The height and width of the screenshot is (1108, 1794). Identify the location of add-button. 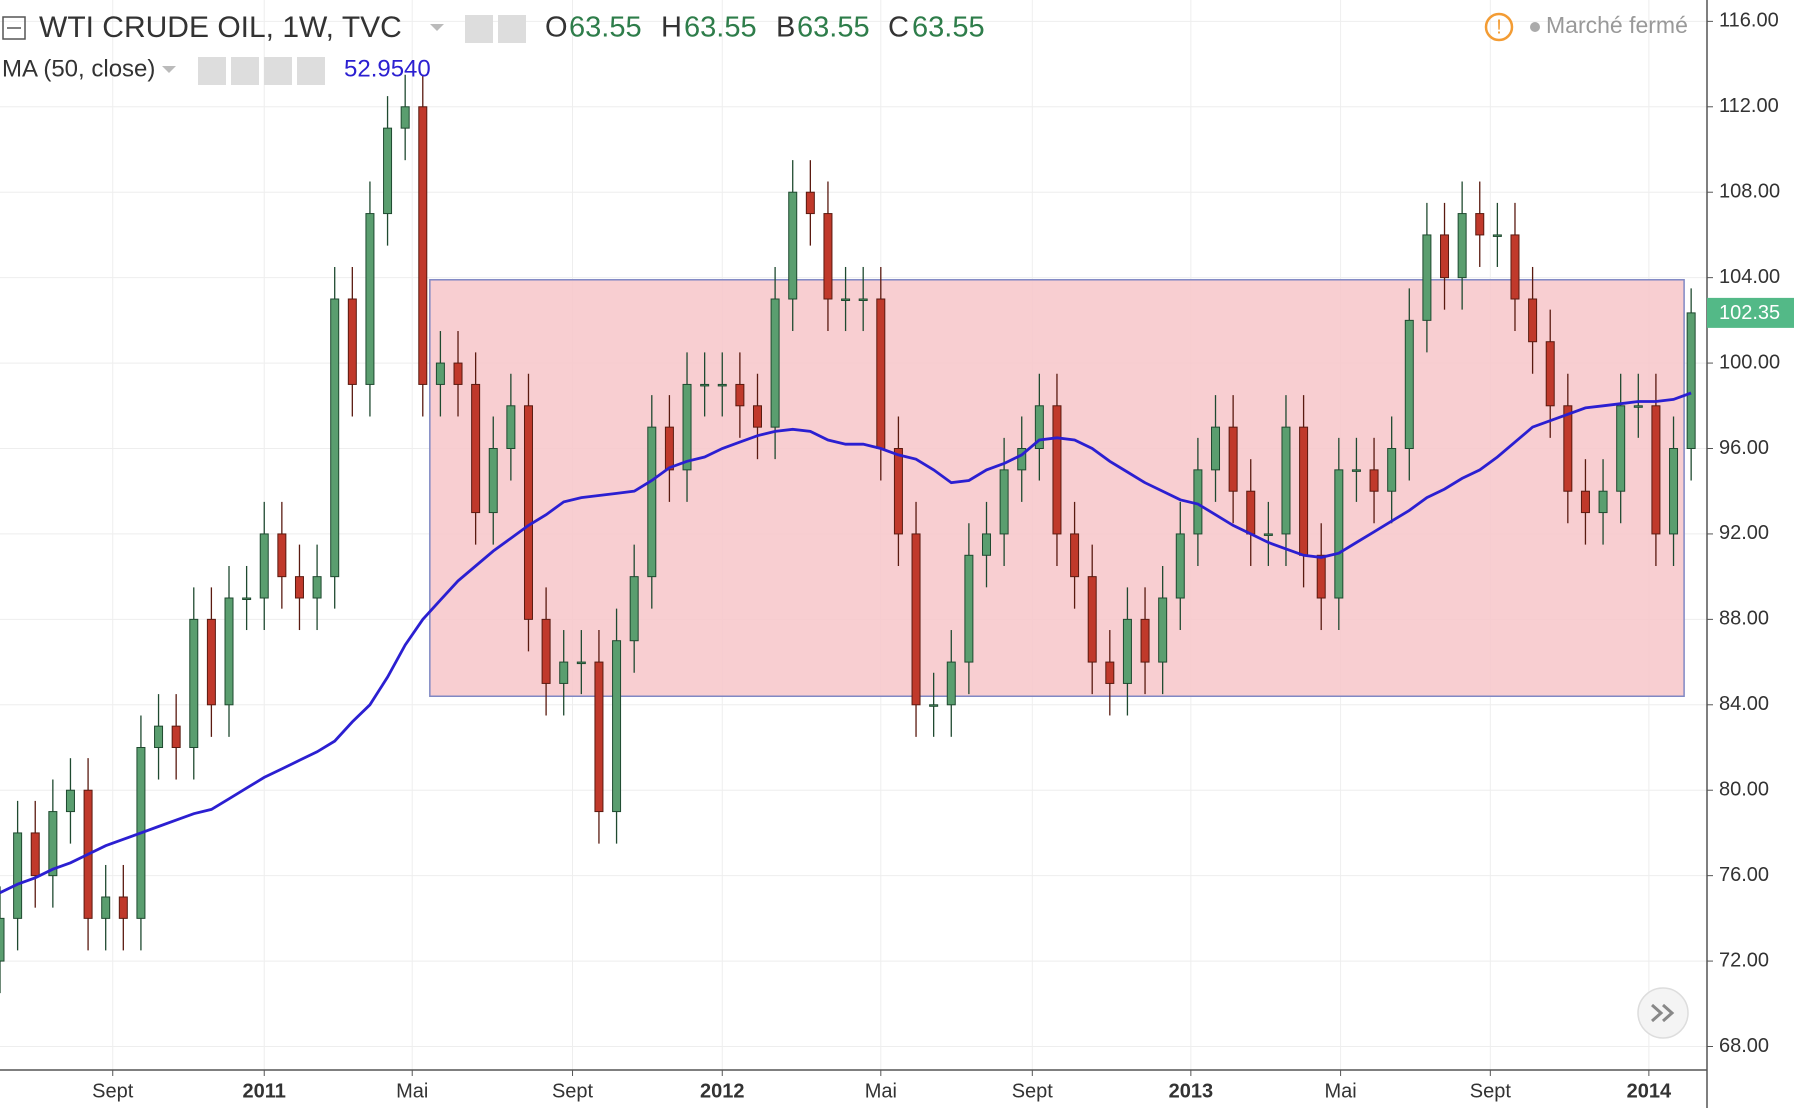
(278, 71).